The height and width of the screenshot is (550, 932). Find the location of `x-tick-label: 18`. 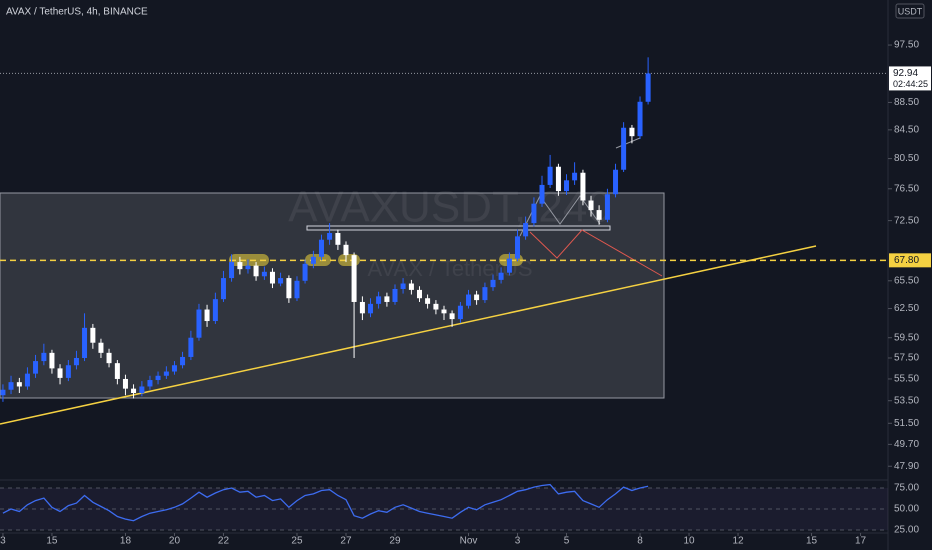

x-tick-label: 18 is located at coordinates (126, 541).